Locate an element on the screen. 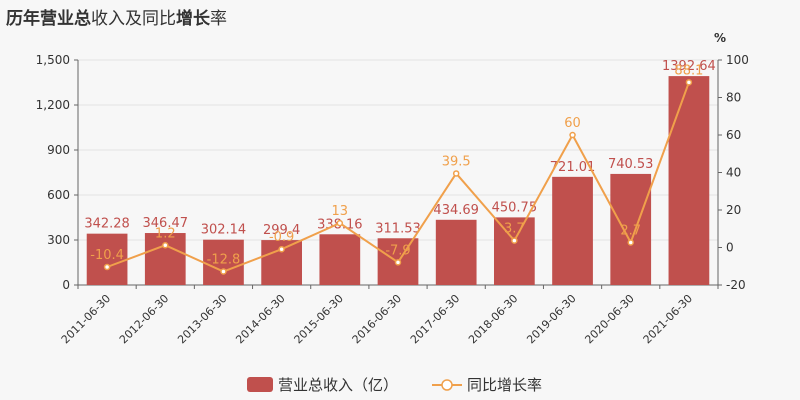 This screenshot has height=400, width=800. line-value-label: -7.9 is located at coordinates (397, 250).